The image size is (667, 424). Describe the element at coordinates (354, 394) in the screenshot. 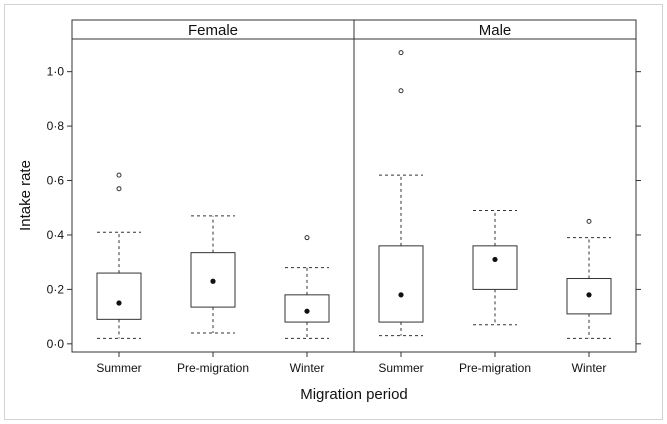

I see `x-axis-label: Migration period` at that location.